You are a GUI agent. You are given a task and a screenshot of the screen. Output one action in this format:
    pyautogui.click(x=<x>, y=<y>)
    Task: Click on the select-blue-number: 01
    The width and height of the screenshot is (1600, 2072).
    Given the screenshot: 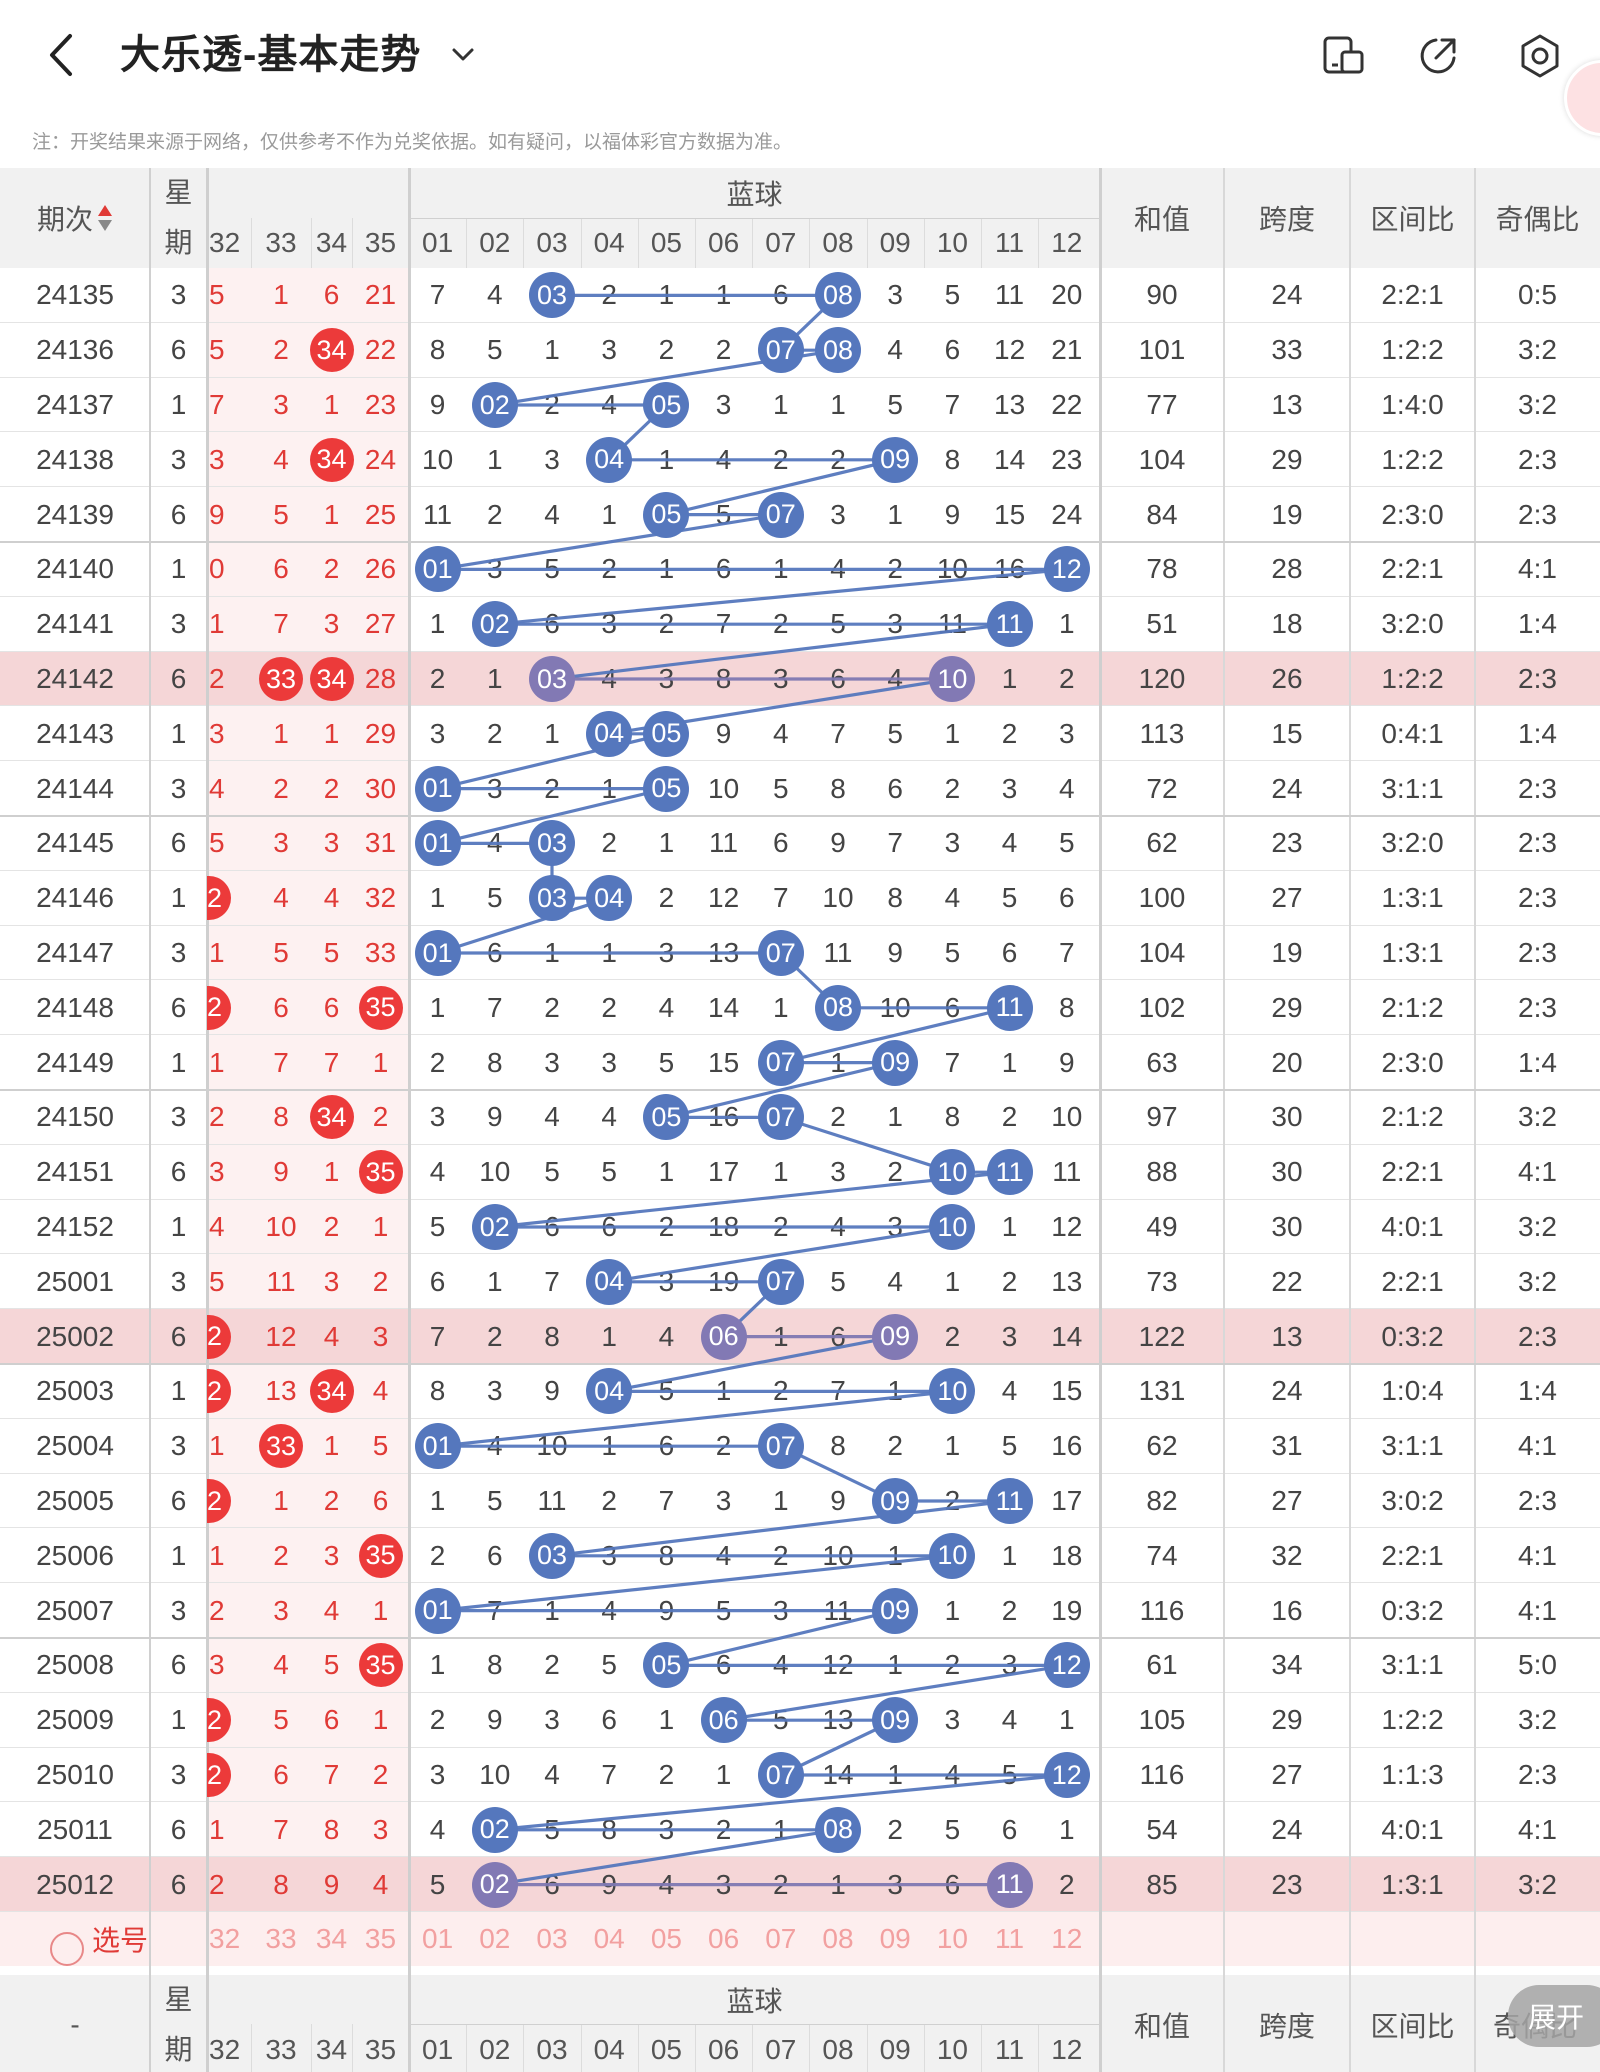 What is the action you would take?
    pyautogui.click(x=438, y=1938)
    